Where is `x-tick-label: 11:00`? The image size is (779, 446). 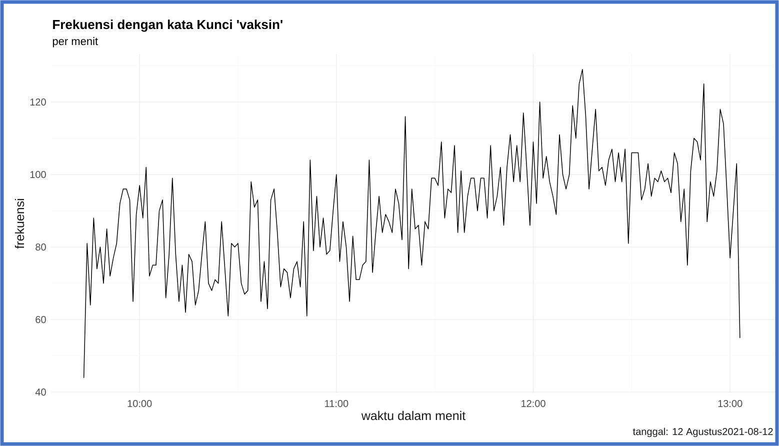 x-tick-label: 11:00 is located at coordinates (336, 404).